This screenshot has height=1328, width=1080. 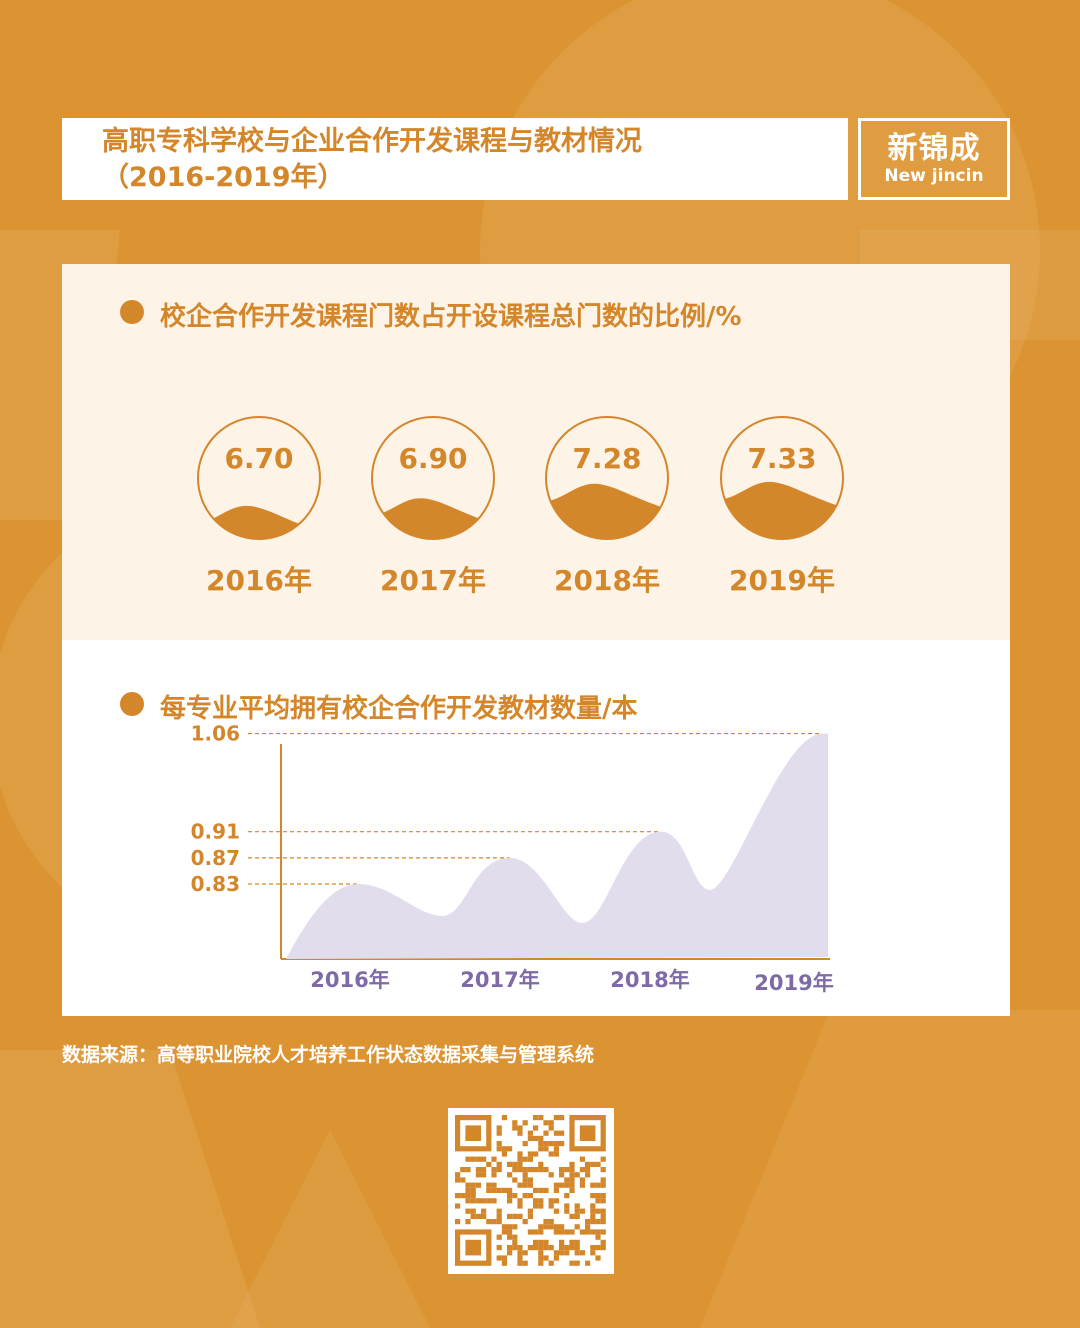 I want to click on gauge-year-label: 2018年, so click(x=607, y=580).